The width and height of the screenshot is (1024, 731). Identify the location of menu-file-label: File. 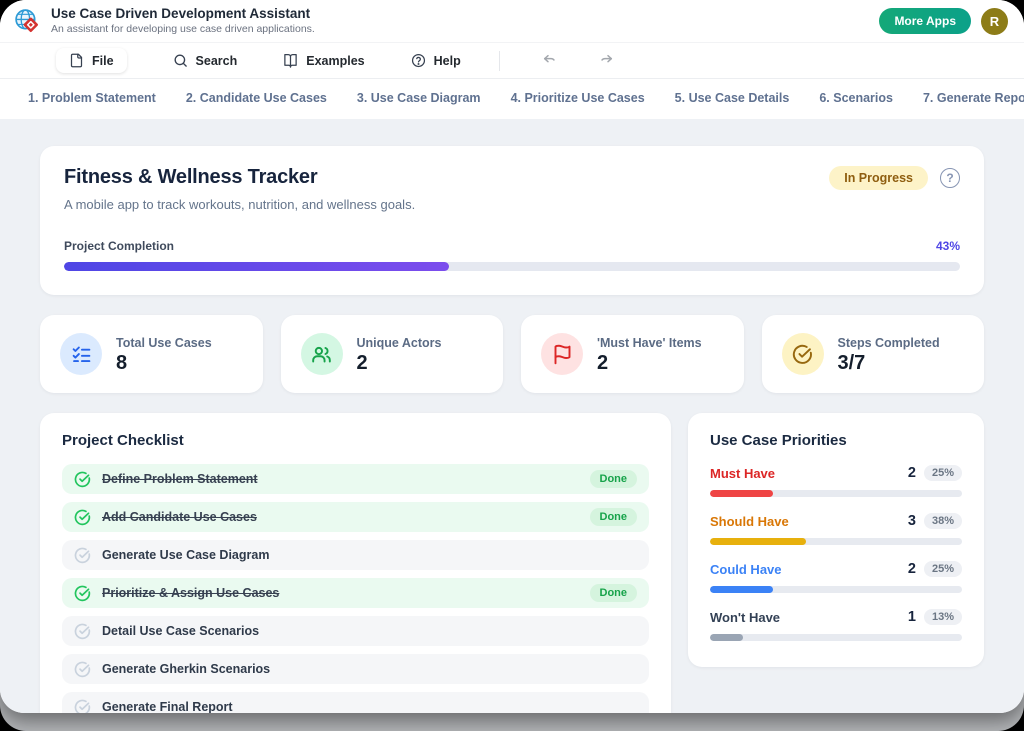
(103, 60).